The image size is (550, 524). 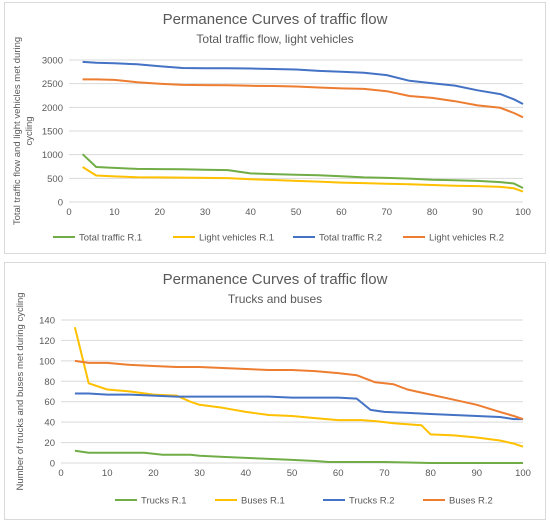 What do you see at coordinates (29, 130) in the screenshot?
I see `y-axis-label: cycling` at bounding box center [29, 130].